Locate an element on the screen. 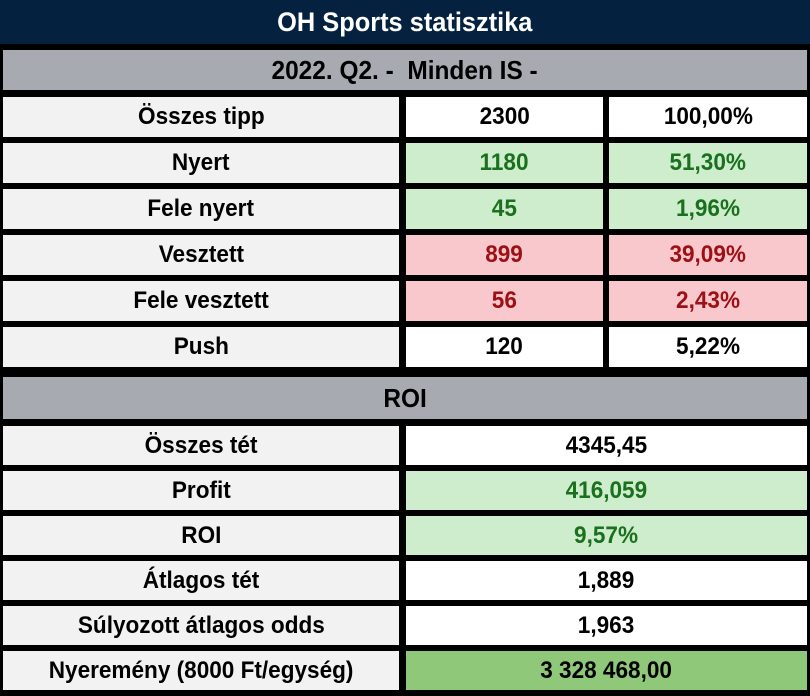 The height and width of the screenshot is (696, 810). row-label-text: Összes tét is located at coordinates (201, 445).